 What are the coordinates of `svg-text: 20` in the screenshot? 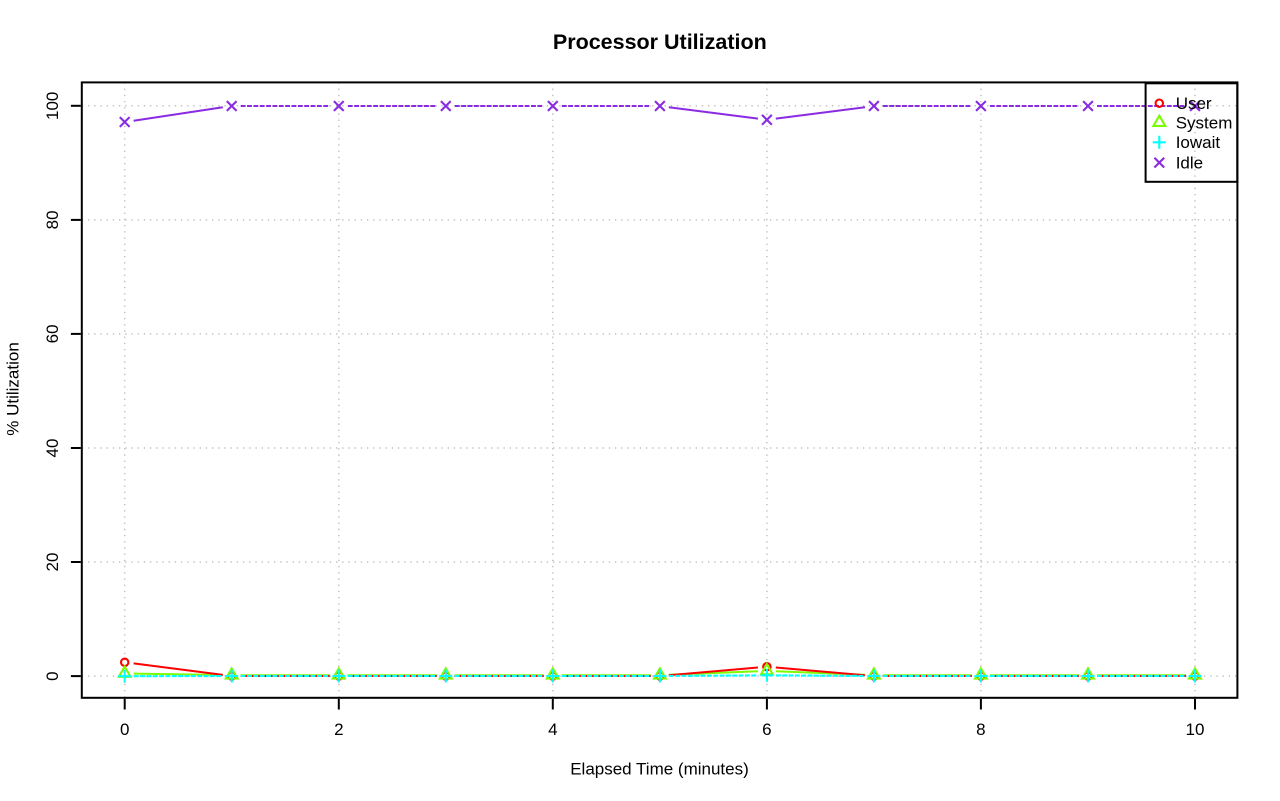 It's located at (52, 562).